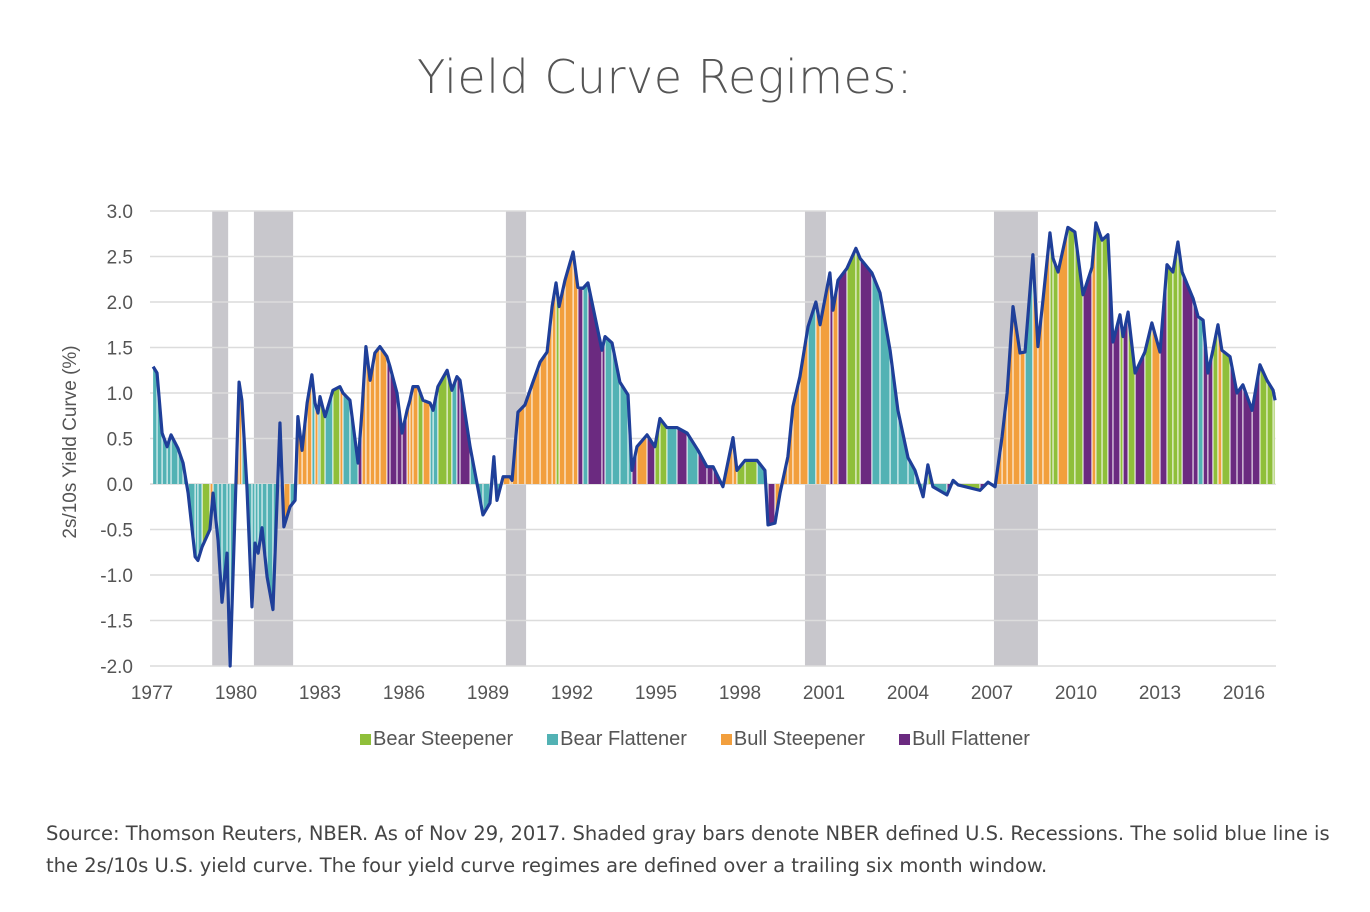 This screenshot has height=912, width=1370. Describe the element at coordinates (70, 441) in the screenshot. I see `y-axis-label: 2s/10s Yield Curve (%)` at that location.